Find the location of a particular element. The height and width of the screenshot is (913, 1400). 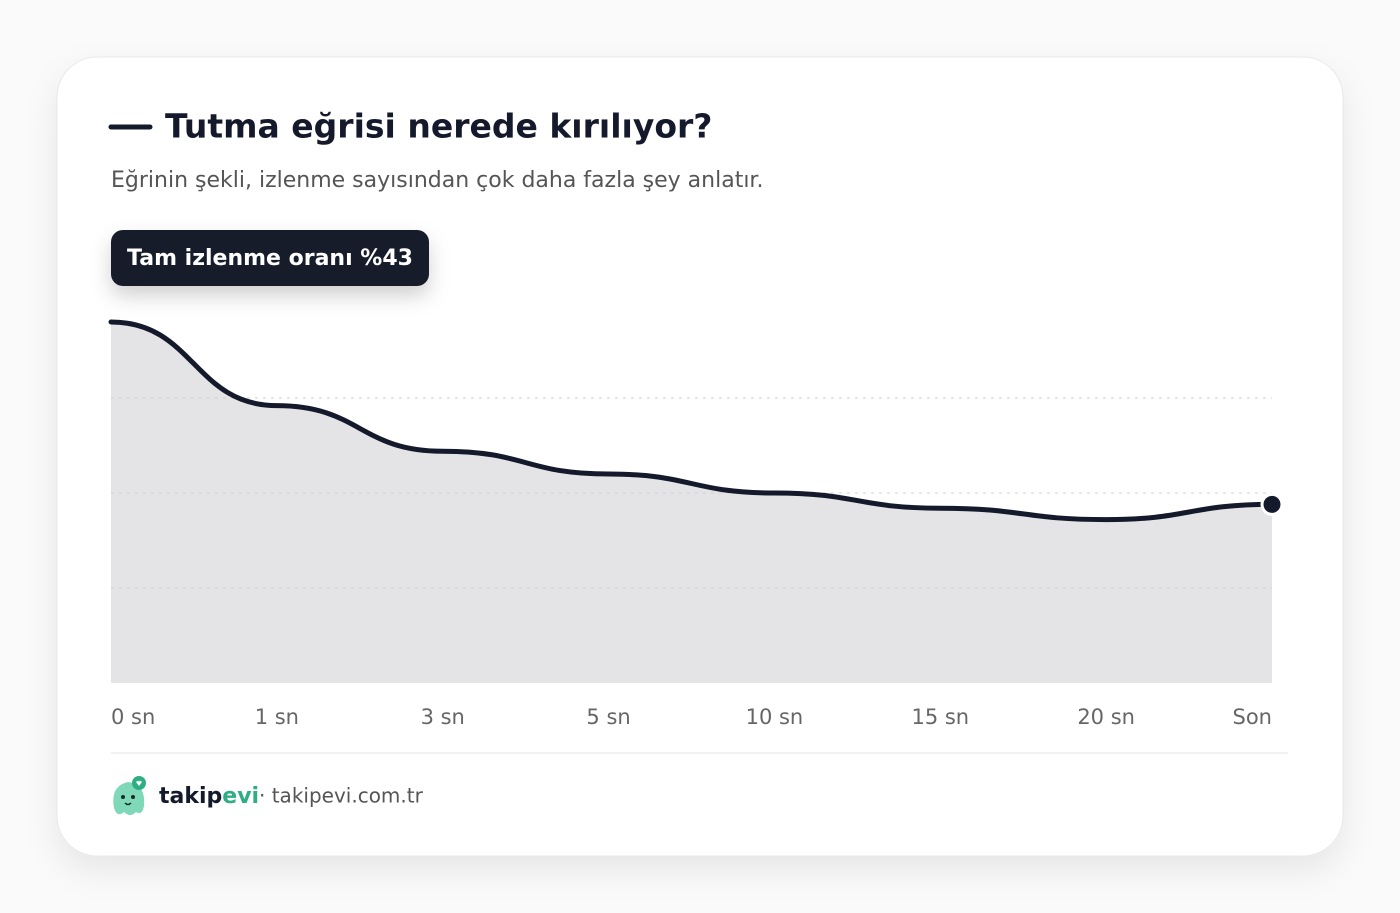

x-tick-label: 0 sn is located at coordinates (133, 717).